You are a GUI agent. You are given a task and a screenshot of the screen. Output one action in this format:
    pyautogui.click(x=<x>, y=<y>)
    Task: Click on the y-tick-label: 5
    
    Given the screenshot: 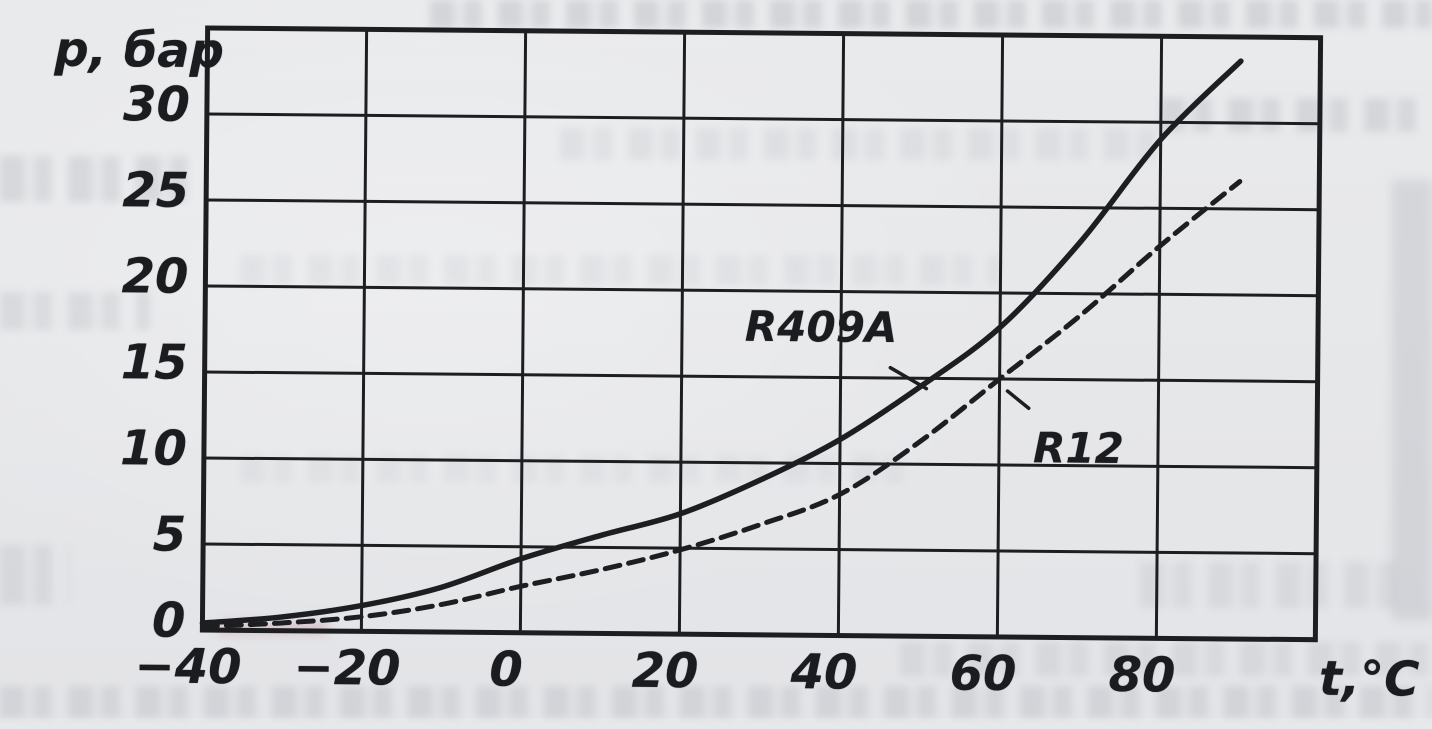 What is the action you would take?
    pyautogui.click(x=169, y=534)
    